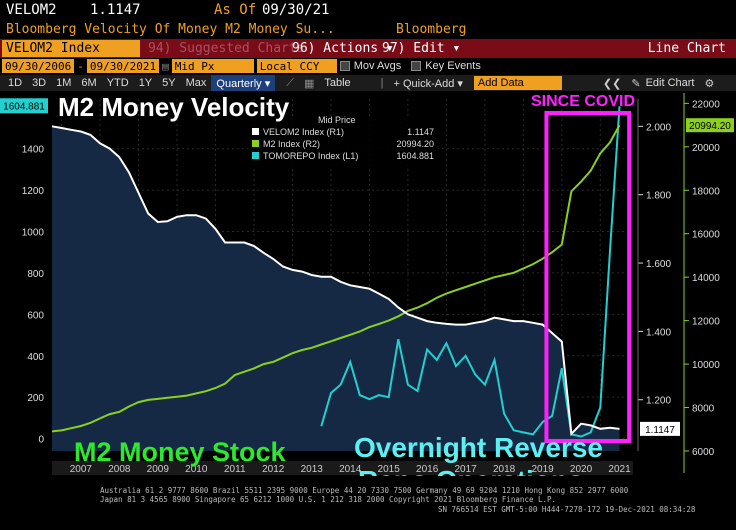 This screenshot has width=736, height=530. Describe the element at coordinates (415, 156) in the screenshot. I see `legend-entry-value: 1604.881` at that location.